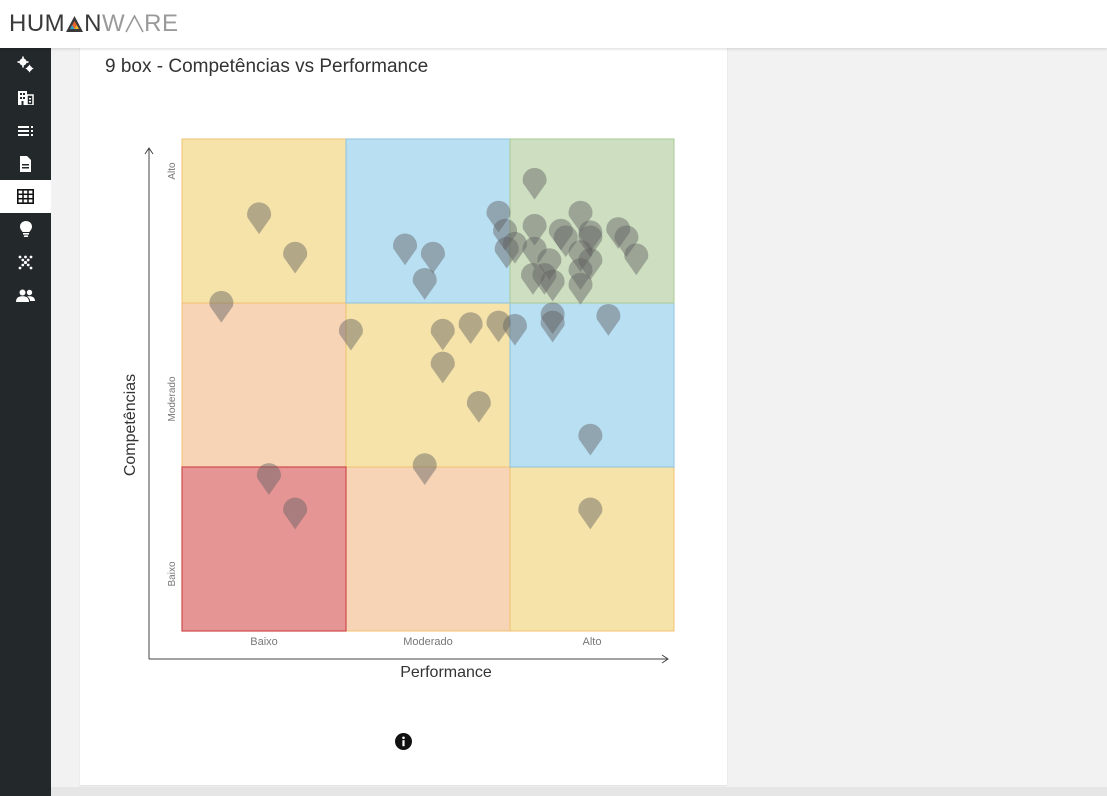  Describe the element at coordinates (264, 385) in the screenshot. I see `box-baixo-moderado` at that location.